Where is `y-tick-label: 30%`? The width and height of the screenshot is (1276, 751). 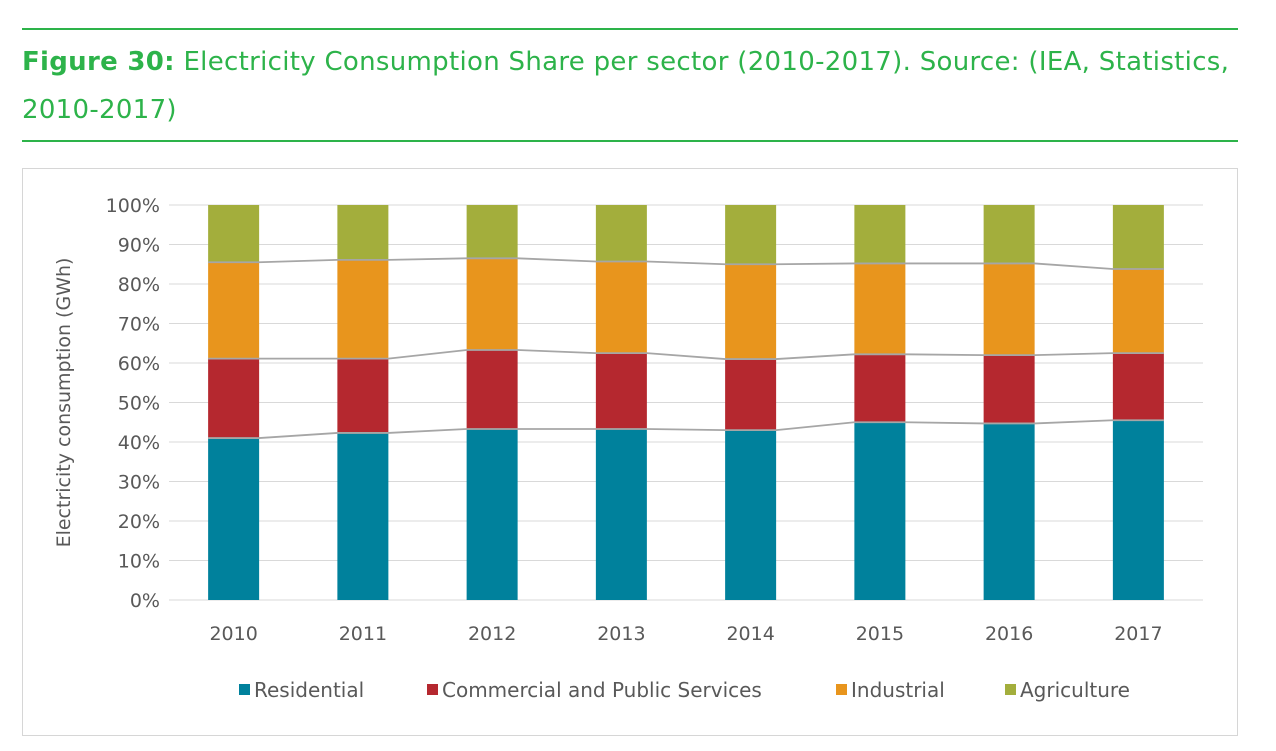 y-tick-label: 30% is located at coordinates (139, 483).